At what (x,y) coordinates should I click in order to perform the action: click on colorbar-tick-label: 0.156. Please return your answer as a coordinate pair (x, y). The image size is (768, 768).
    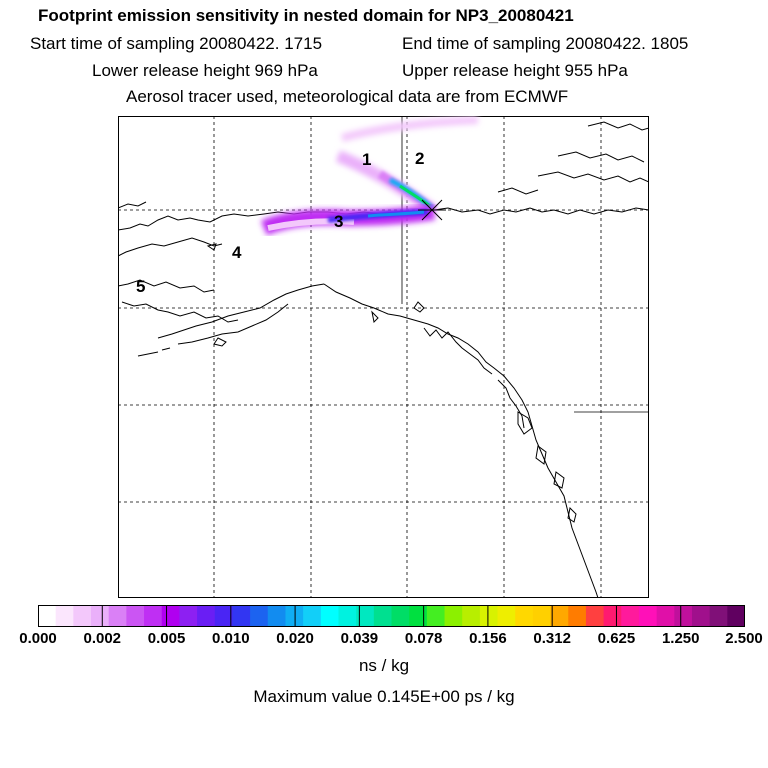
    Looking at the image, I should click on (488, 638).